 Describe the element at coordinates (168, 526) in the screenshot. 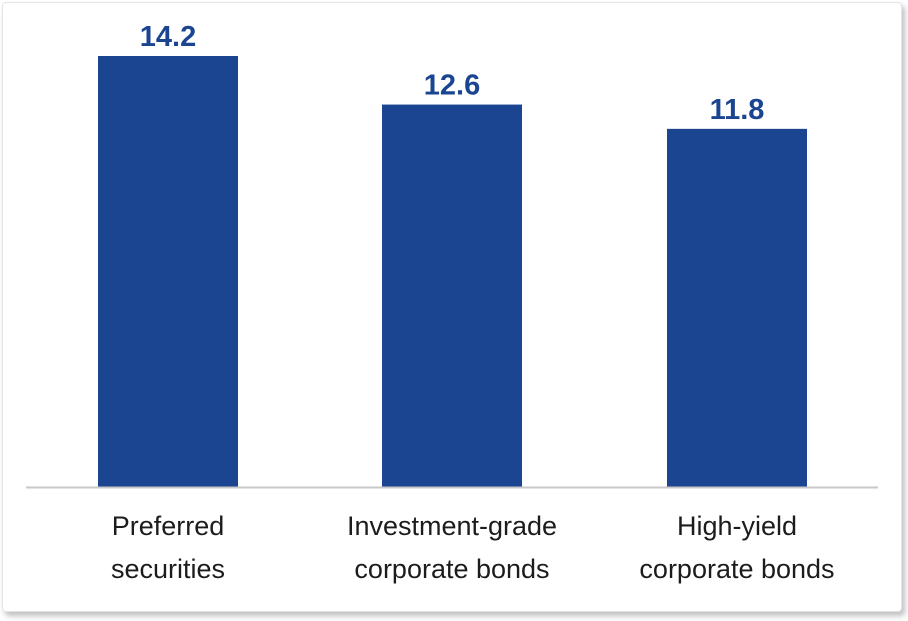

I see `category-label-line: Preferred` at that location.